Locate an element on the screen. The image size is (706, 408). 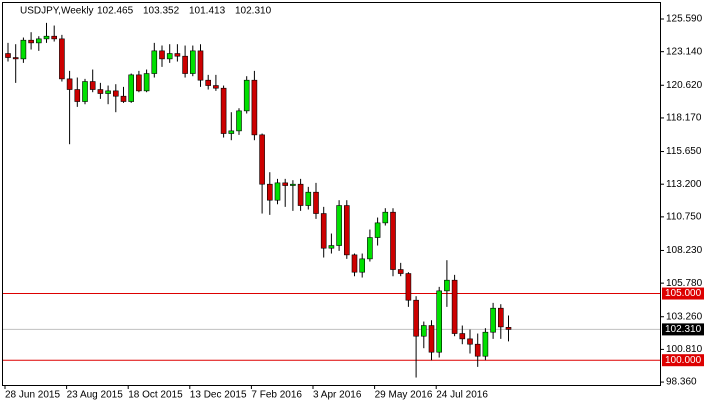
chart-title: USDJPY,Weekly is located at coordinates (57, 11).